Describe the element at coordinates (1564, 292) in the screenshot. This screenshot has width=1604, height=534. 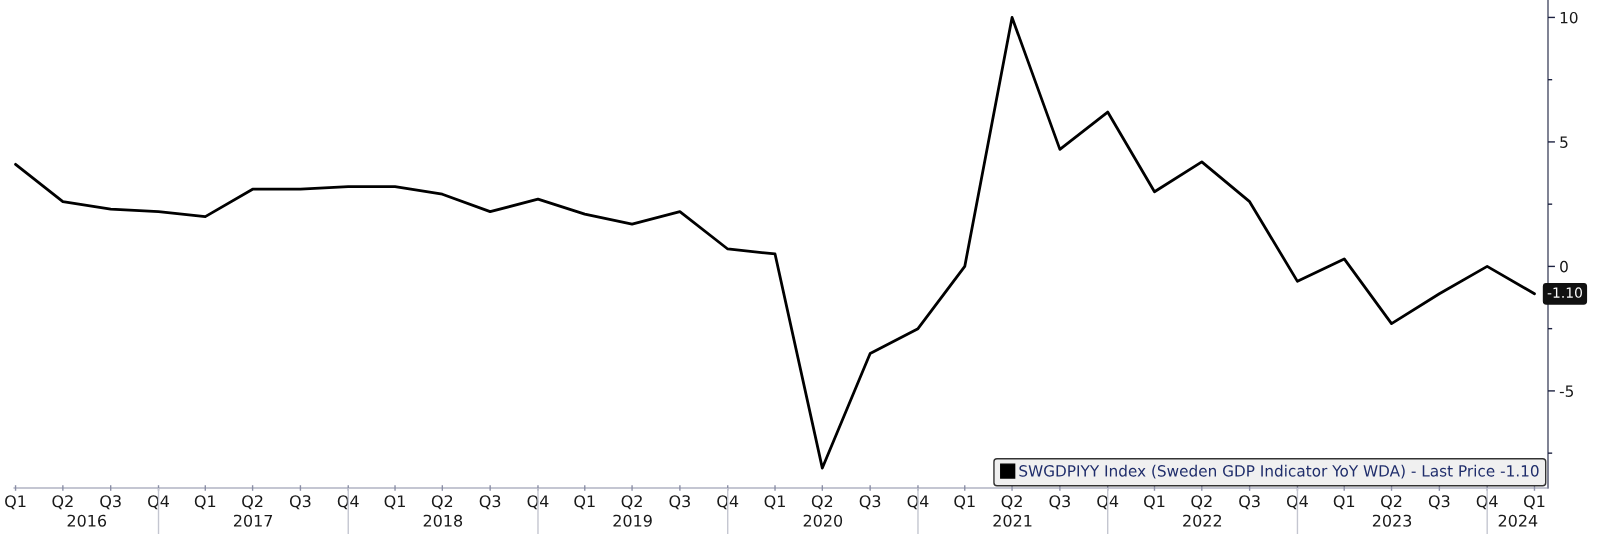
I see `data-label: -1.10` at that location.